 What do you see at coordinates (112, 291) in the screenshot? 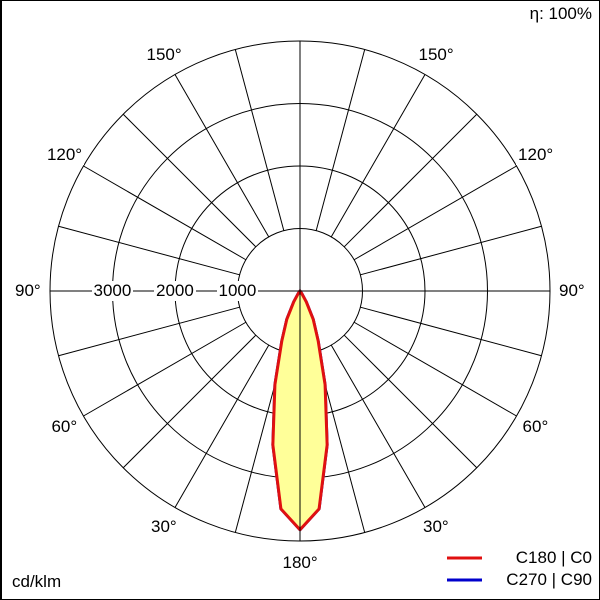
I see `radial-tick-label: 3000` at bounding box center [112, 291].